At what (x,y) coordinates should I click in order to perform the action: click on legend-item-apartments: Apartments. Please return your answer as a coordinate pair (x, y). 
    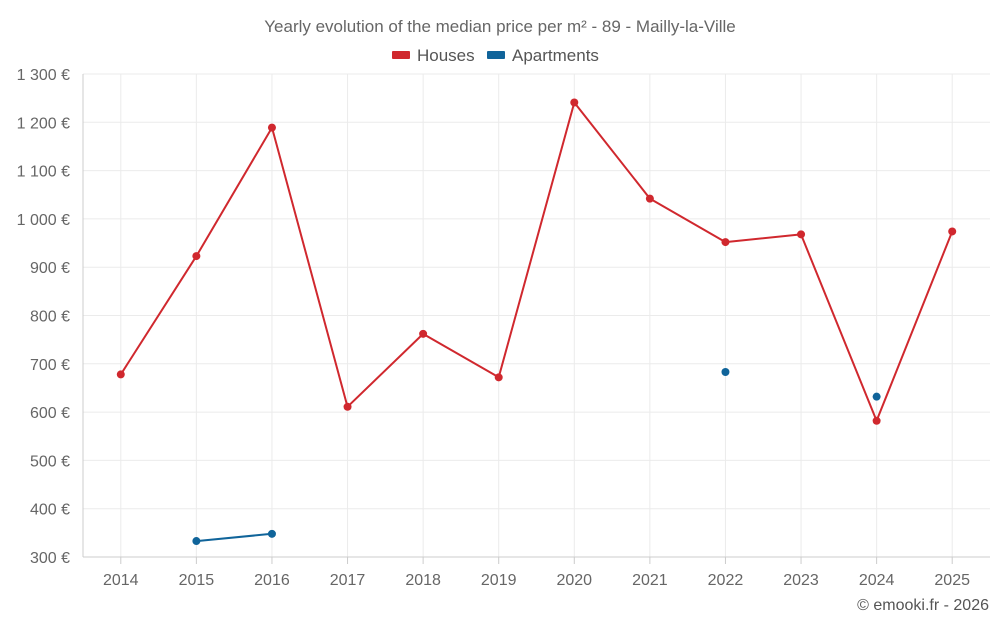
    Looking at the image, I should click on (543, 55).